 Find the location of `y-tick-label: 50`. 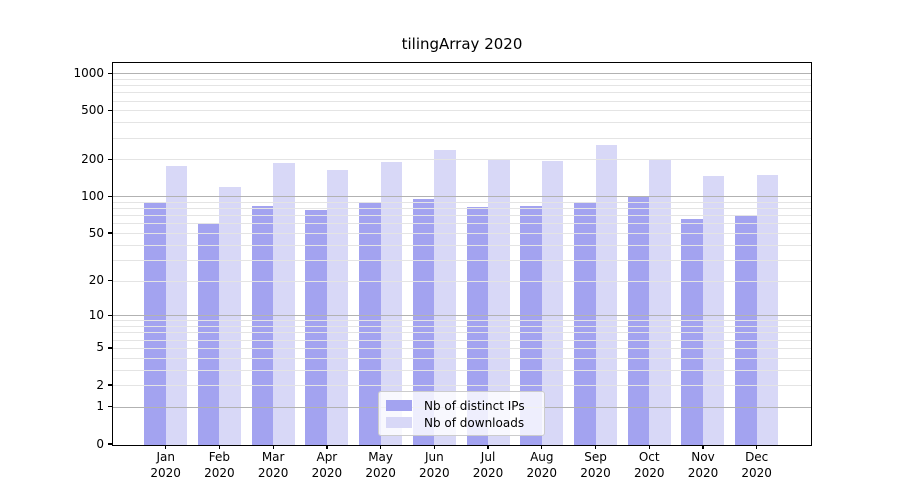

y-tick-label: 50 is located at coordinates (96, 232).